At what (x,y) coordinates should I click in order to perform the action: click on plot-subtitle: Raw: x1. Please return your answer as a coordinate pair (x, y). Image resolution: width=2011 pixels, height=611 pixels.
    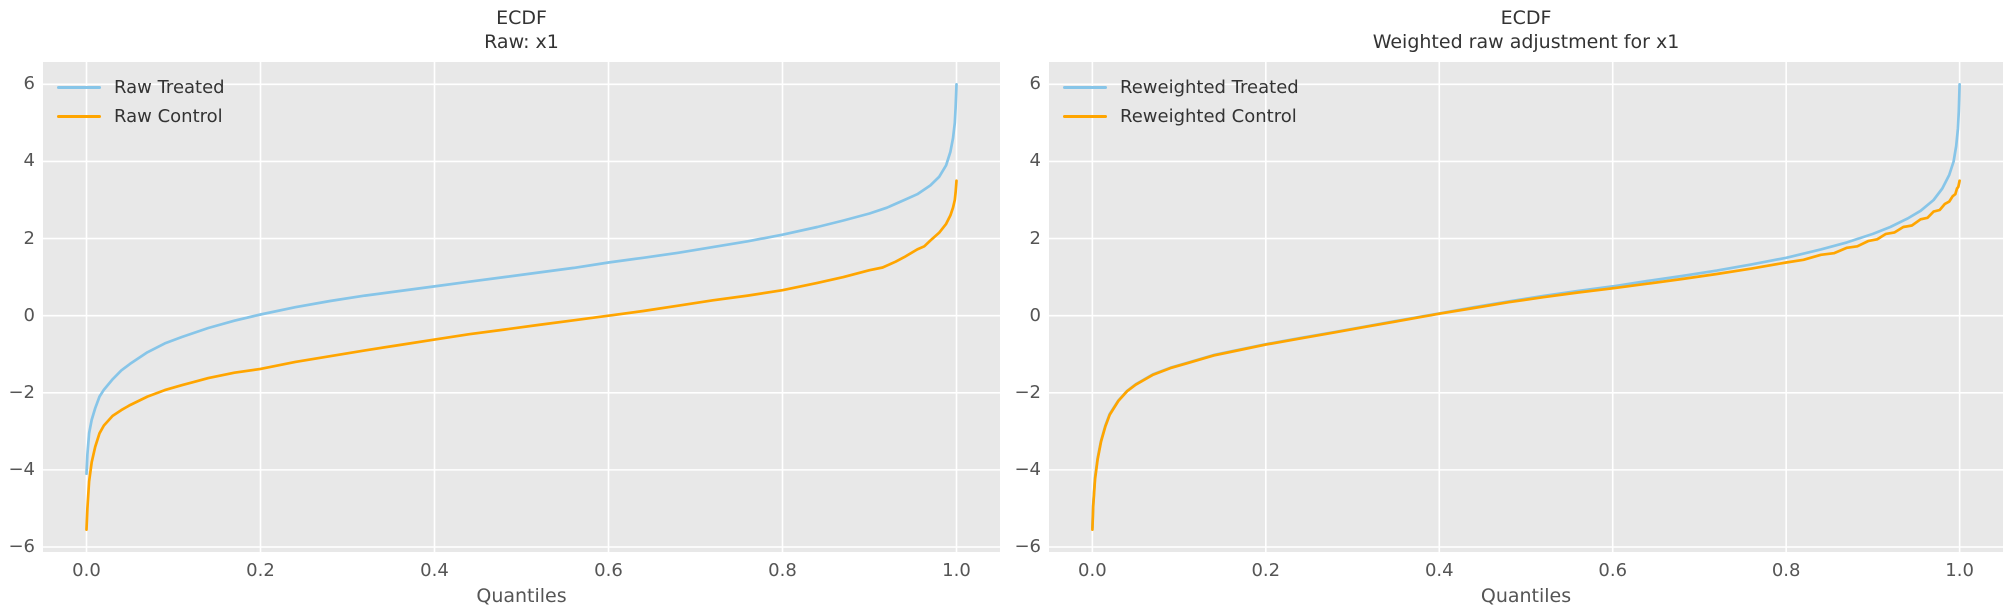
    Looking at the image, I should click on (521, 42).